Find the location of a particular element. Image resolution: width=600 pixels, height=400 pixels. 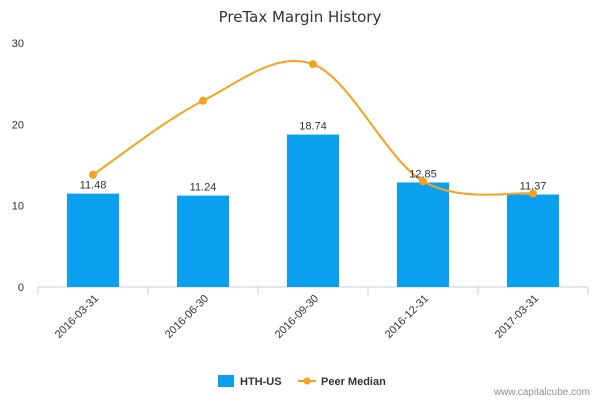

y-tick-label: 30 is located at coordinates (18, 44).